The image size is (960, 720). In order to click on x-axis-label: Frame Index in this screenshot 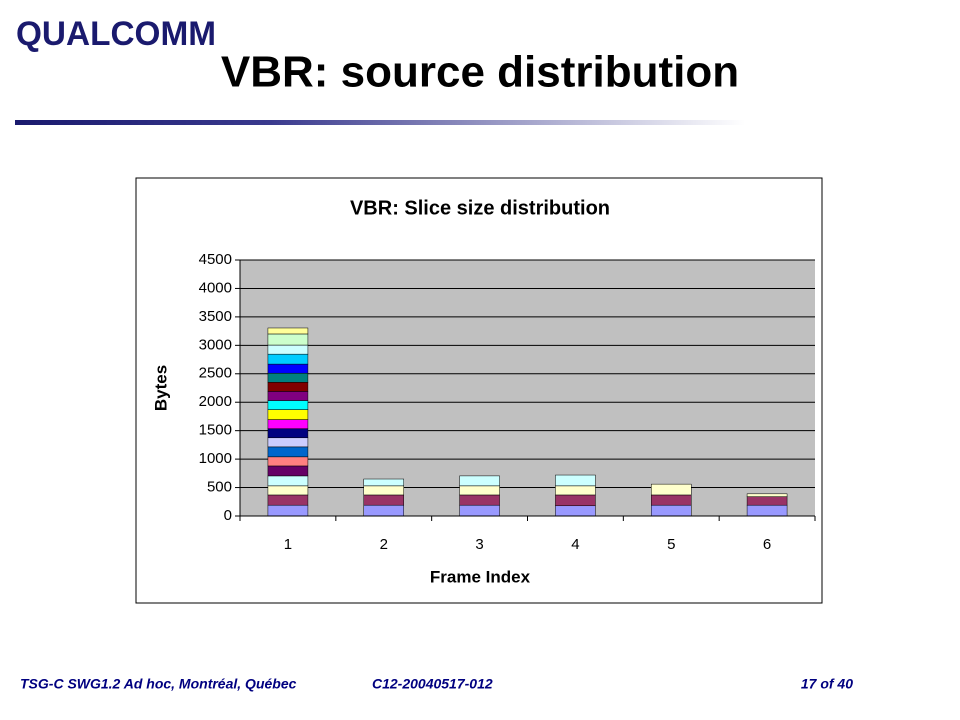, I will do `click(480, 576)`.